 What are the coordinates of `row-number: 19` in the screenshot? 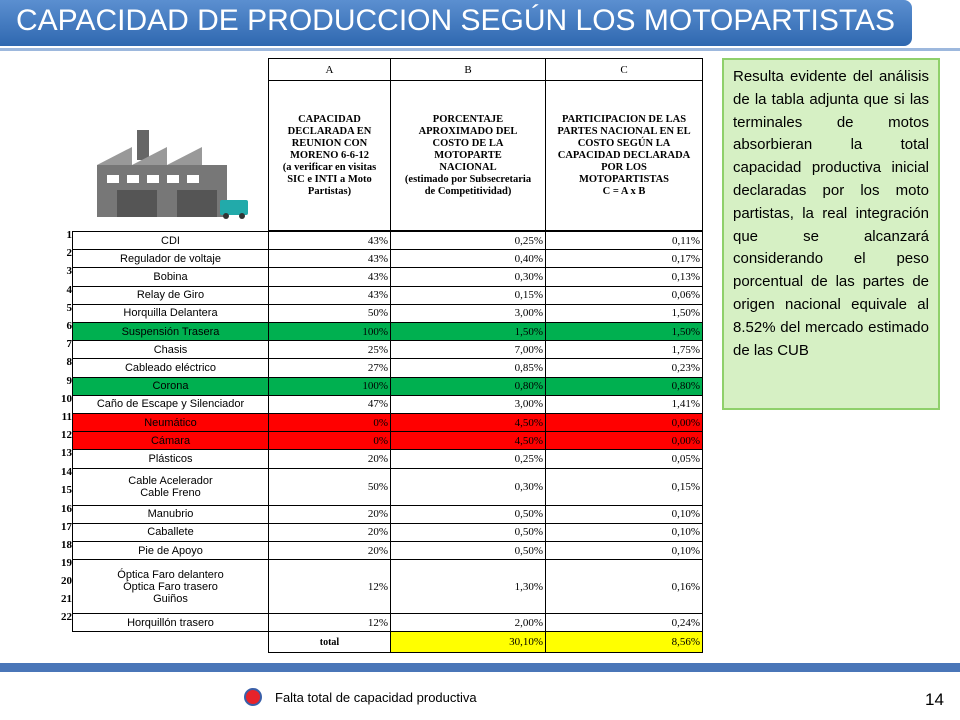 It's located at (66, 563).